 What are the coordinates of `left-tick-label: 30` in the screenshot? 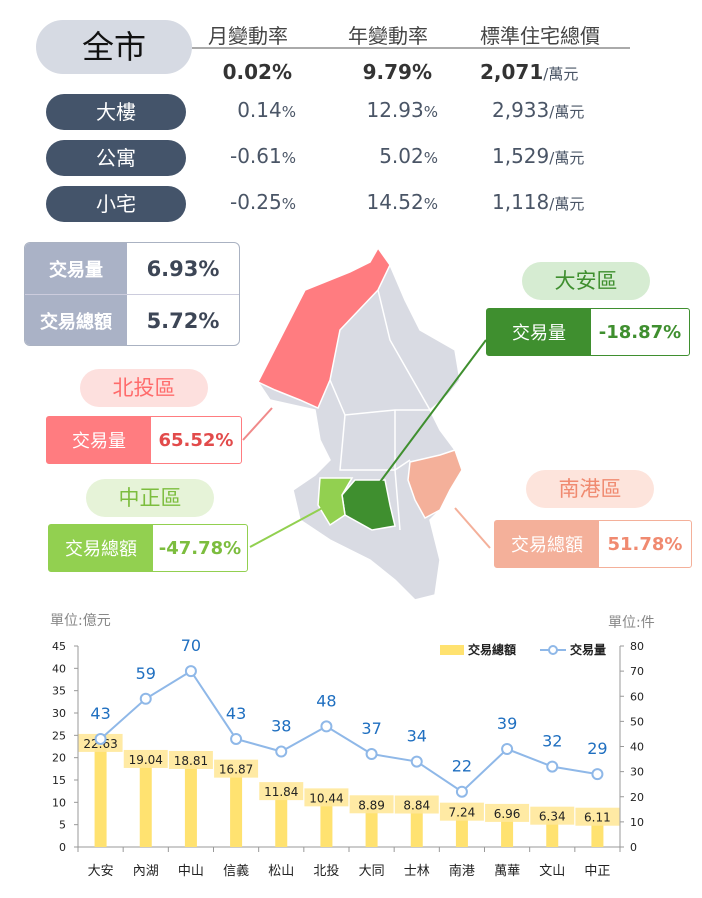 It's located at (59, 713).